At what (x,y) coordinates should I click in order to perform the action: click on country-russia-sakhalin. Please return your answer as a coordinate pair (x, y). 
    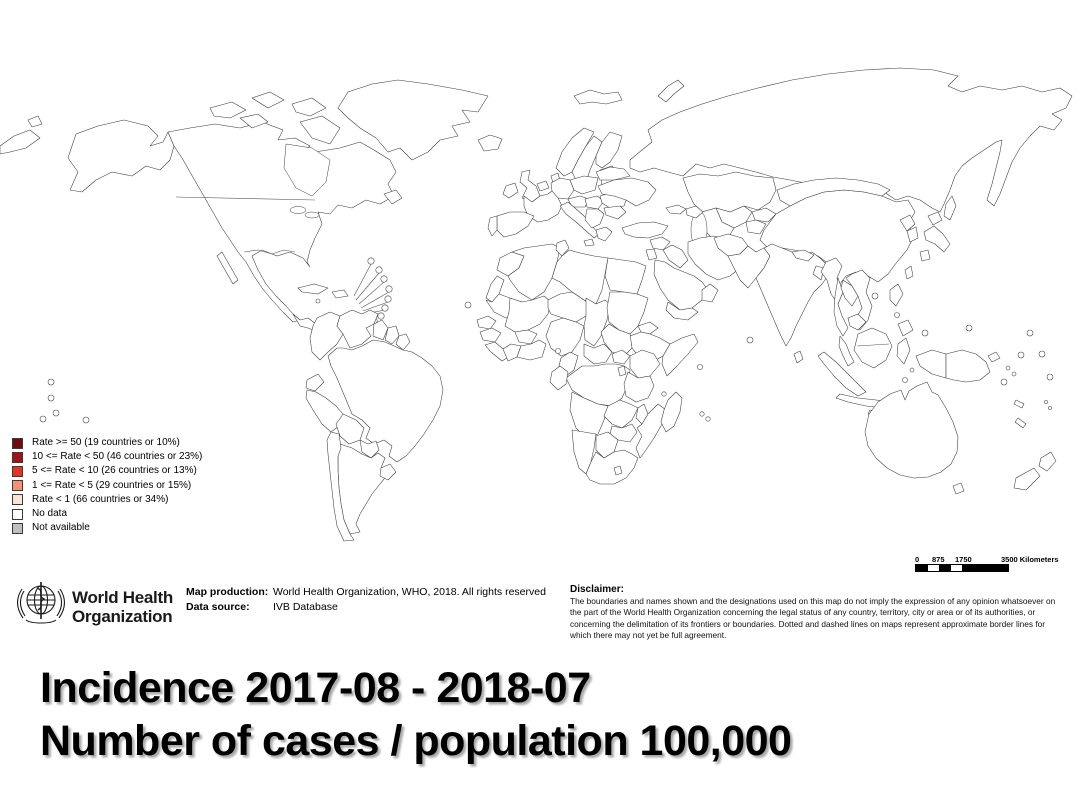
    Looking at the image, I should click on (950, 208).